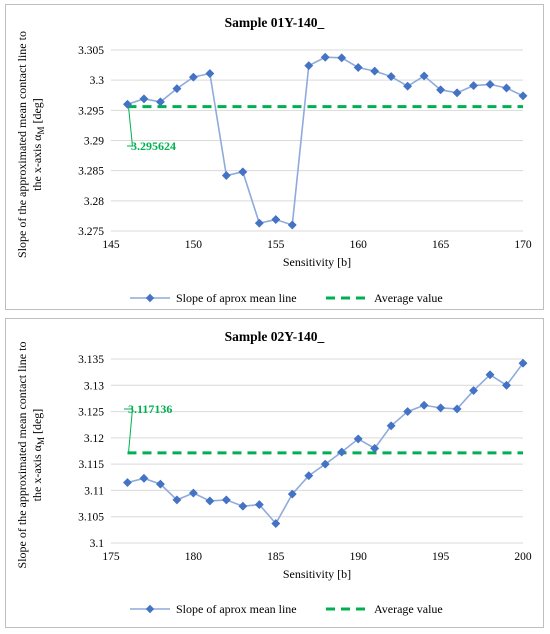 This screenshot has height=634, width=550. Describe the element at coordinates (91, 172) in the screenshot. I see `y-tick-label: 3.285` at that location.